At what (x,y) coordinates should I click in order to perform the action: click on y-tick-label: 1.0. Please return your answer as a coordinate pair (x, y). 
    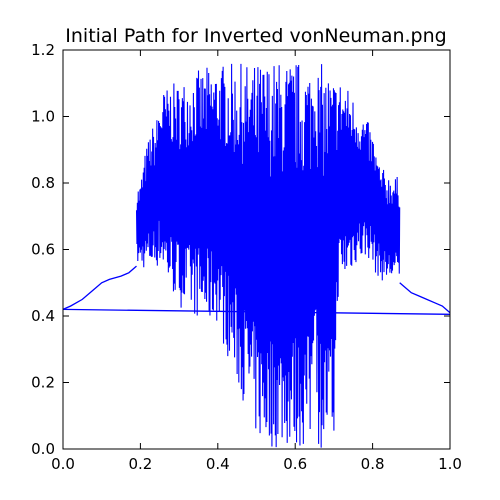
    Looking at the image, I should click on (43, 117).